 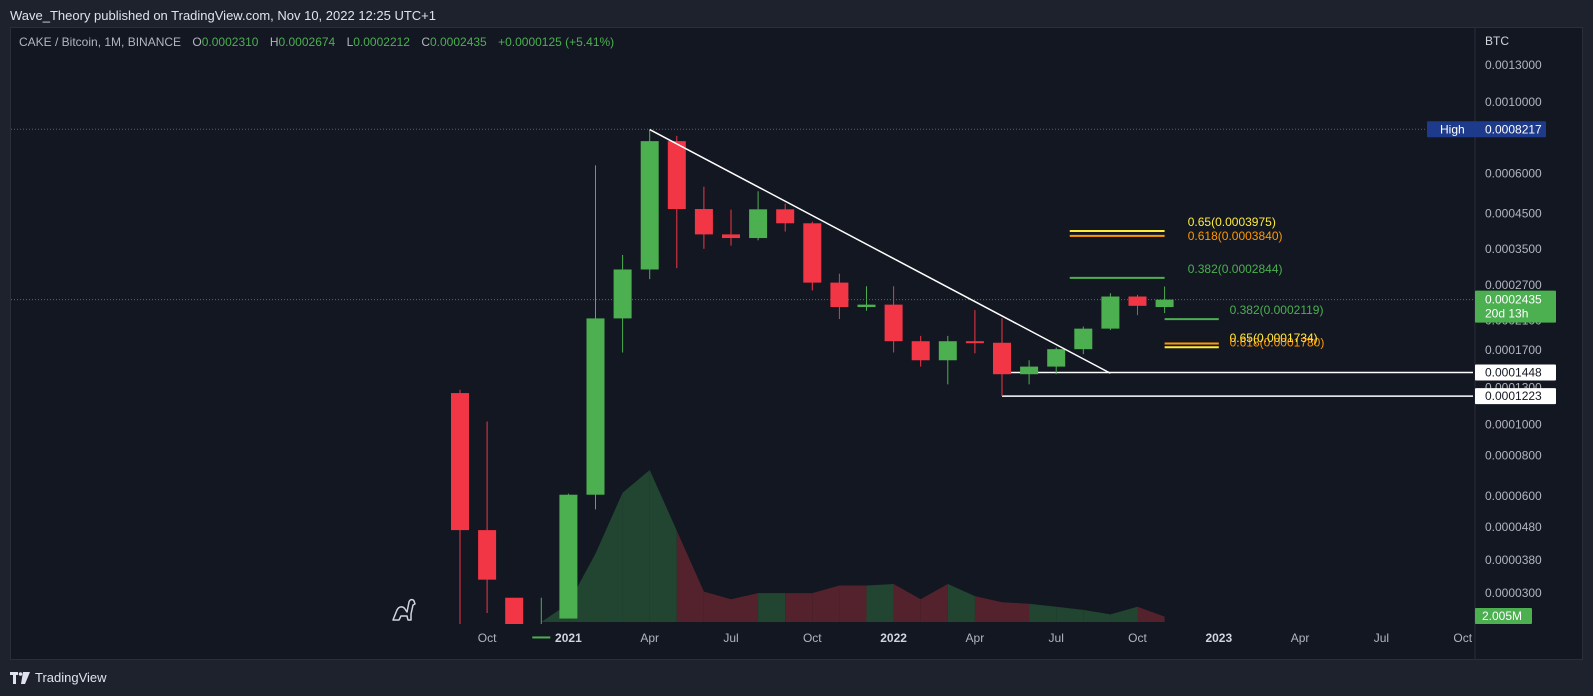 I want to click on change-value: +0.0000125 (+5.41%), so click(x=556, y=42).